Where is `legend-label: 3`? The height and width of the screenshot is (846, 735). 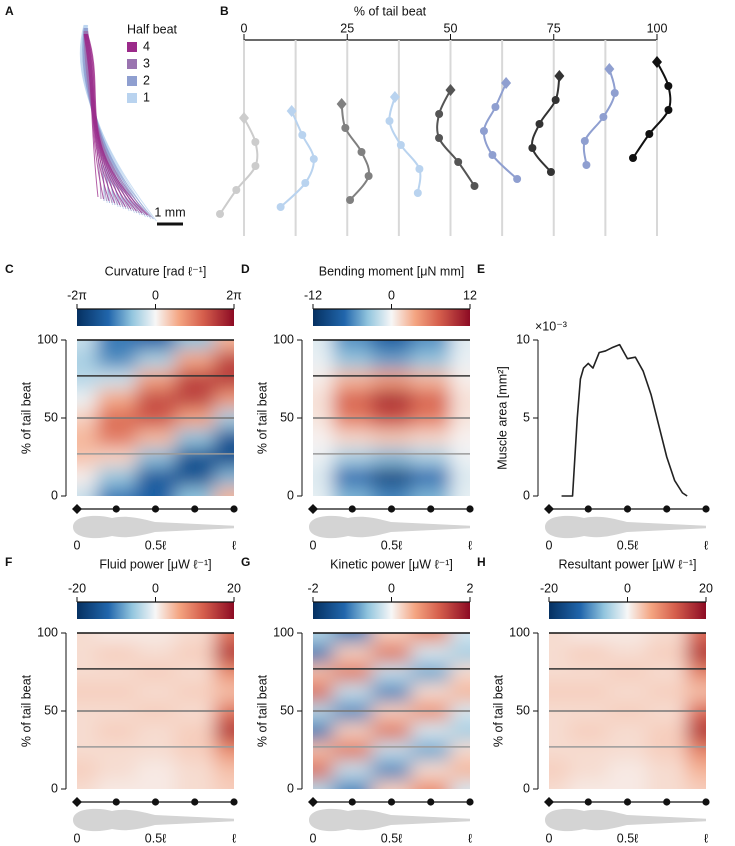
legend-label: 3 is located at coordinates (146, 63).